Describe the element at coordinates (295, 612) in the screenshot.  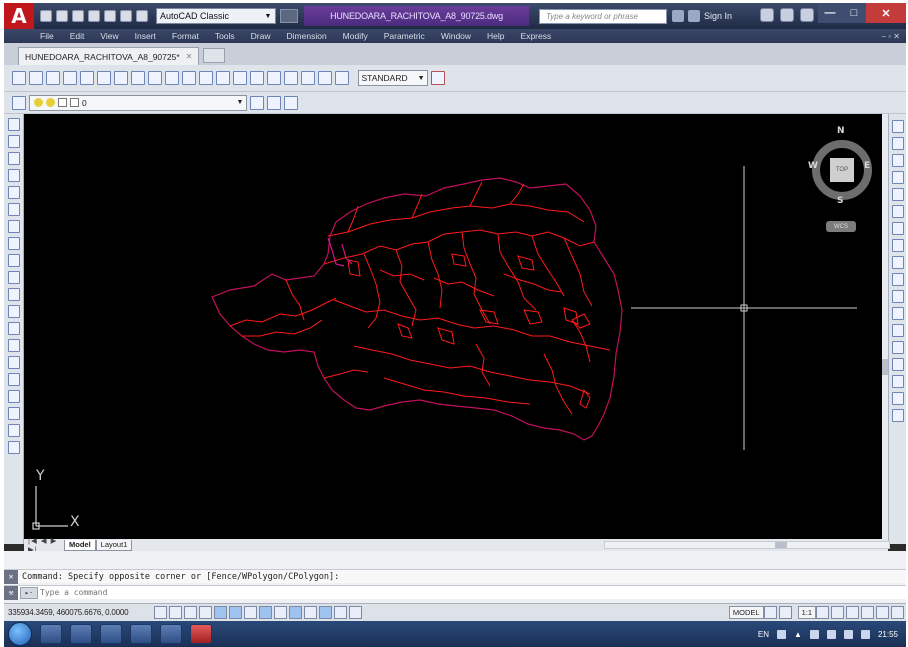
I see `dynamic-input-toggle` at that location.